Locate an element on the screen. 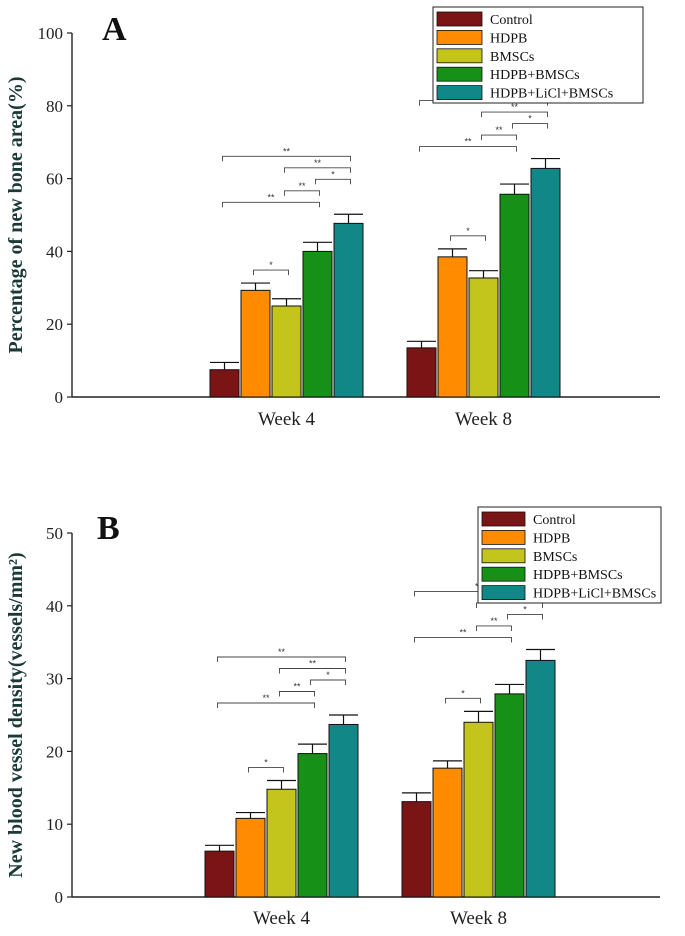 Image resolution: width=685 pixels, height=936 pixels. y-axis-label: New blood vessel density(vessels/mm²) is located at coordinates (16, 714).